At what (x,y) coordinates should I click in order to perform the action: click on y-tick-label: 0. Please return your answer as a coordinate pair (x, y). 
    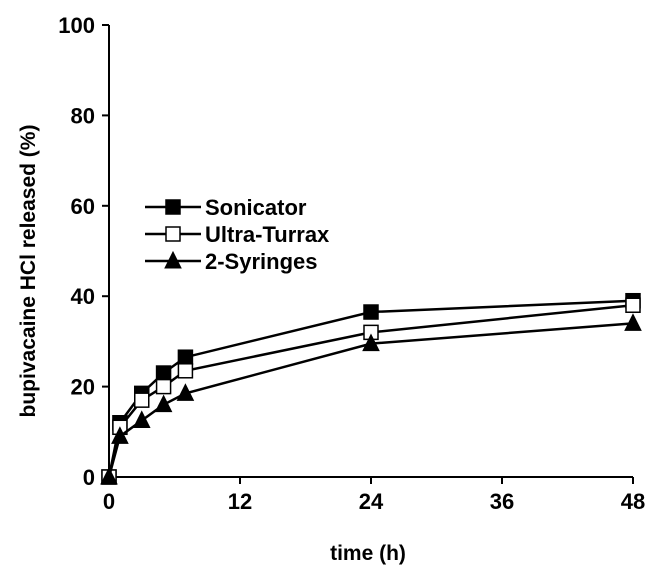
    Looking at the image, I should click on (89, 477).